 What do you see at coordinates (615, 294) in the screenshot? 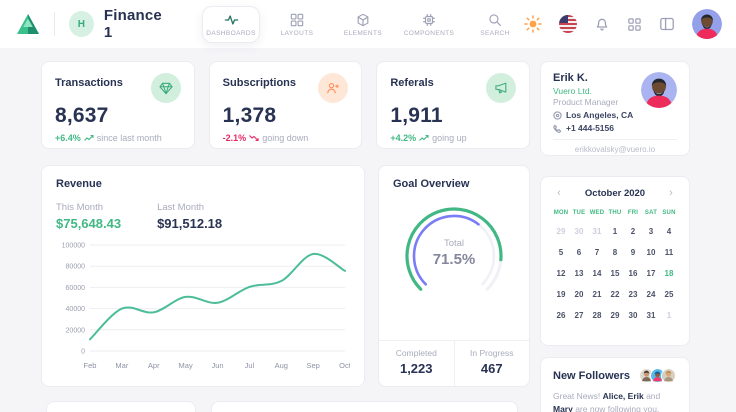
I see `calendar-day: 22` at bounding box center [615, 294].